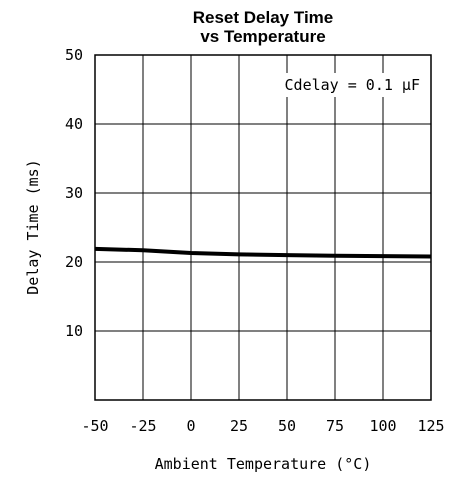 The height and width of the screenshot is (479, 458). What do you see at coordinates (287, 426) in the screenshot?
I see `x-tick-label: 50` at bounding box center [287, 426].